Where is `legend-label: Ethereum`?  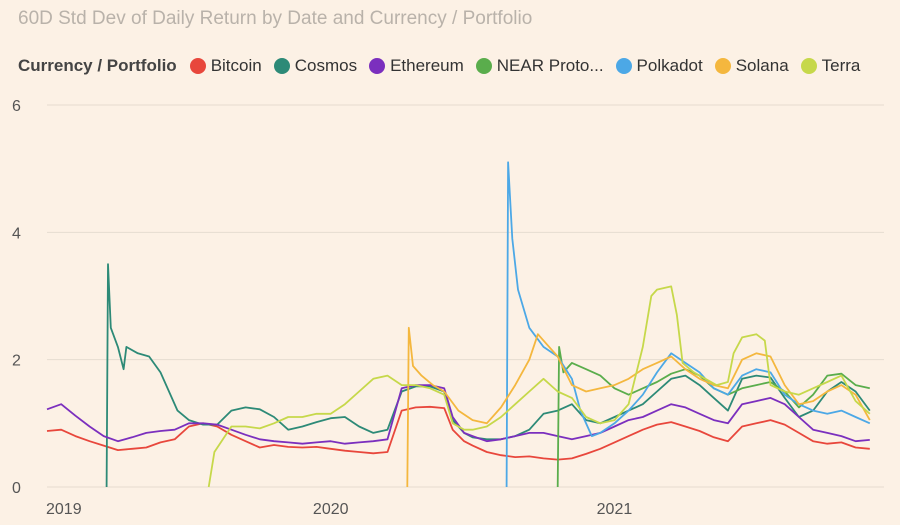 legend-label: Ethereum is located at coordinates (427, 65).